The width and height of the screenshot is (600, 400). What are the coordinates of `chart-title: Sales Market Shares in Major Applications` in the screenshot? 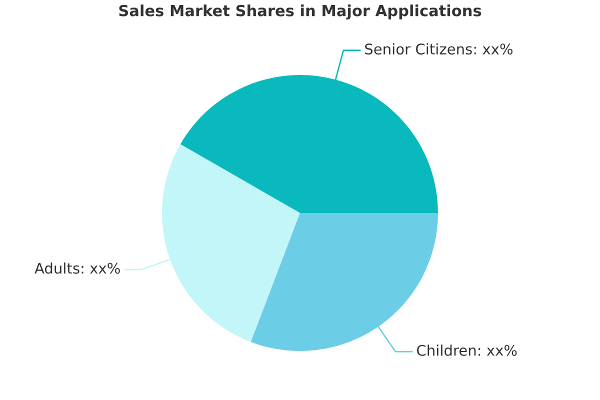 It's located at (300, 12).